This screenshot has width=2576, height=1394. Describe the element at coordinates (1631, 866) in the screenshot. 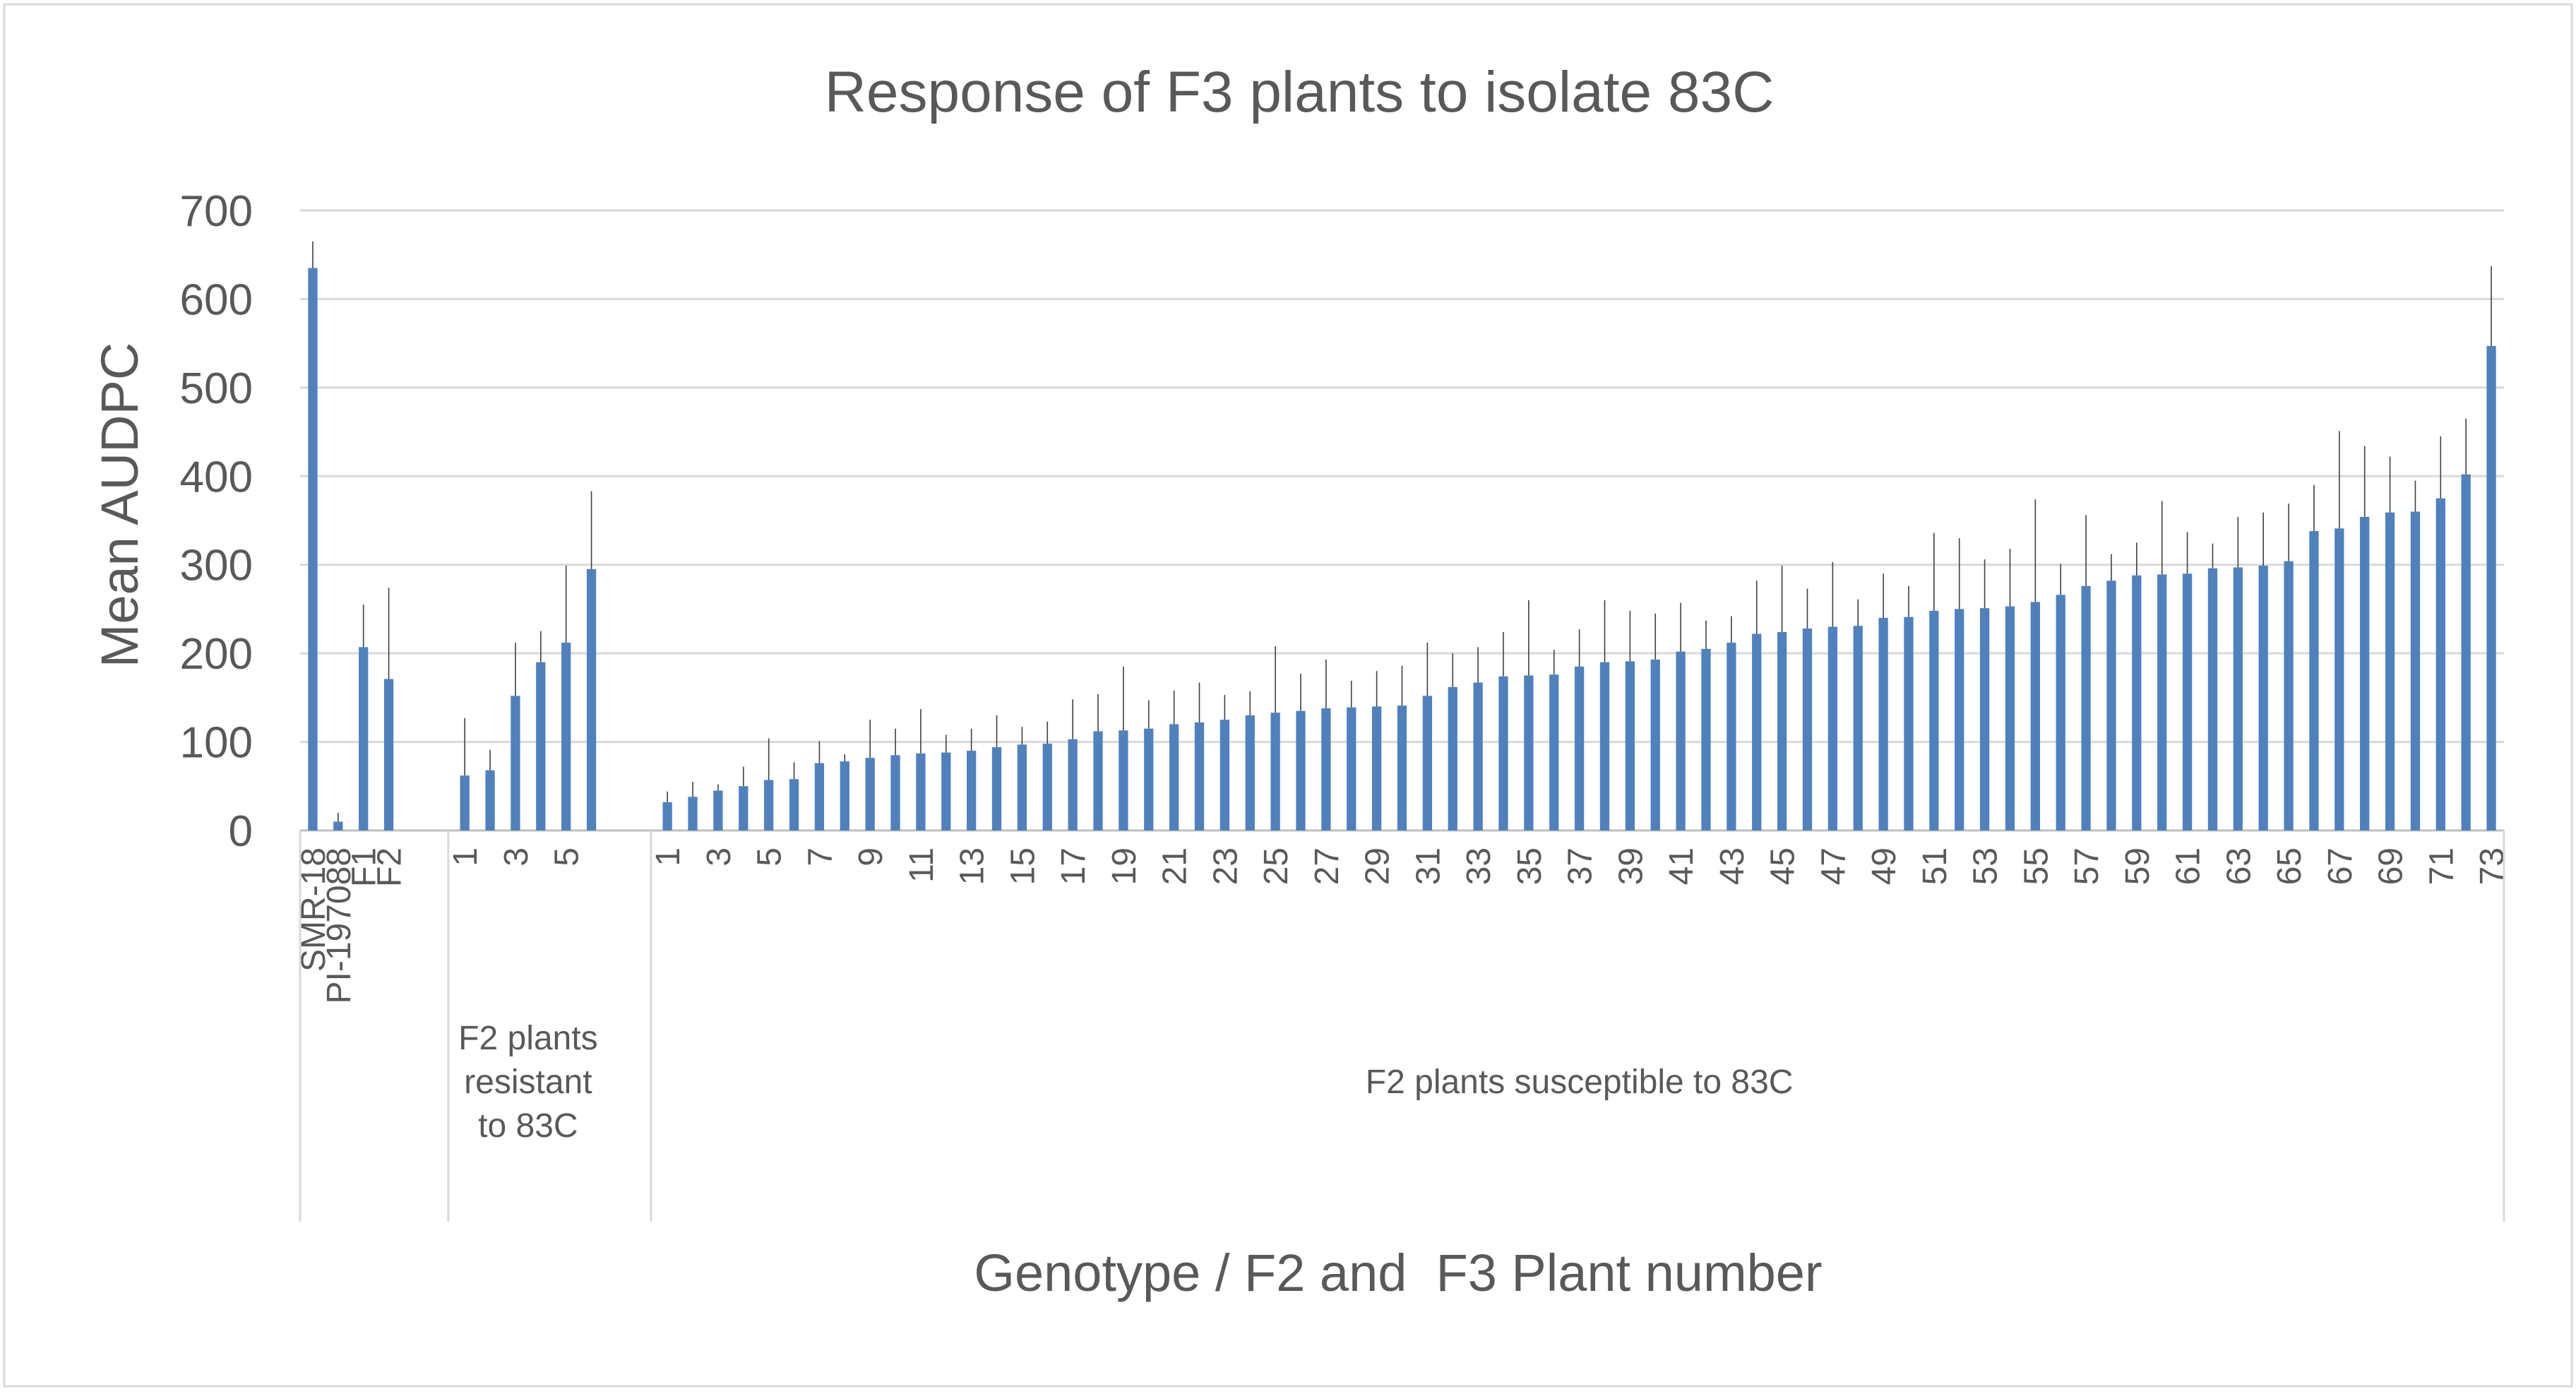

I see `x-tick-label: 39` at that location.